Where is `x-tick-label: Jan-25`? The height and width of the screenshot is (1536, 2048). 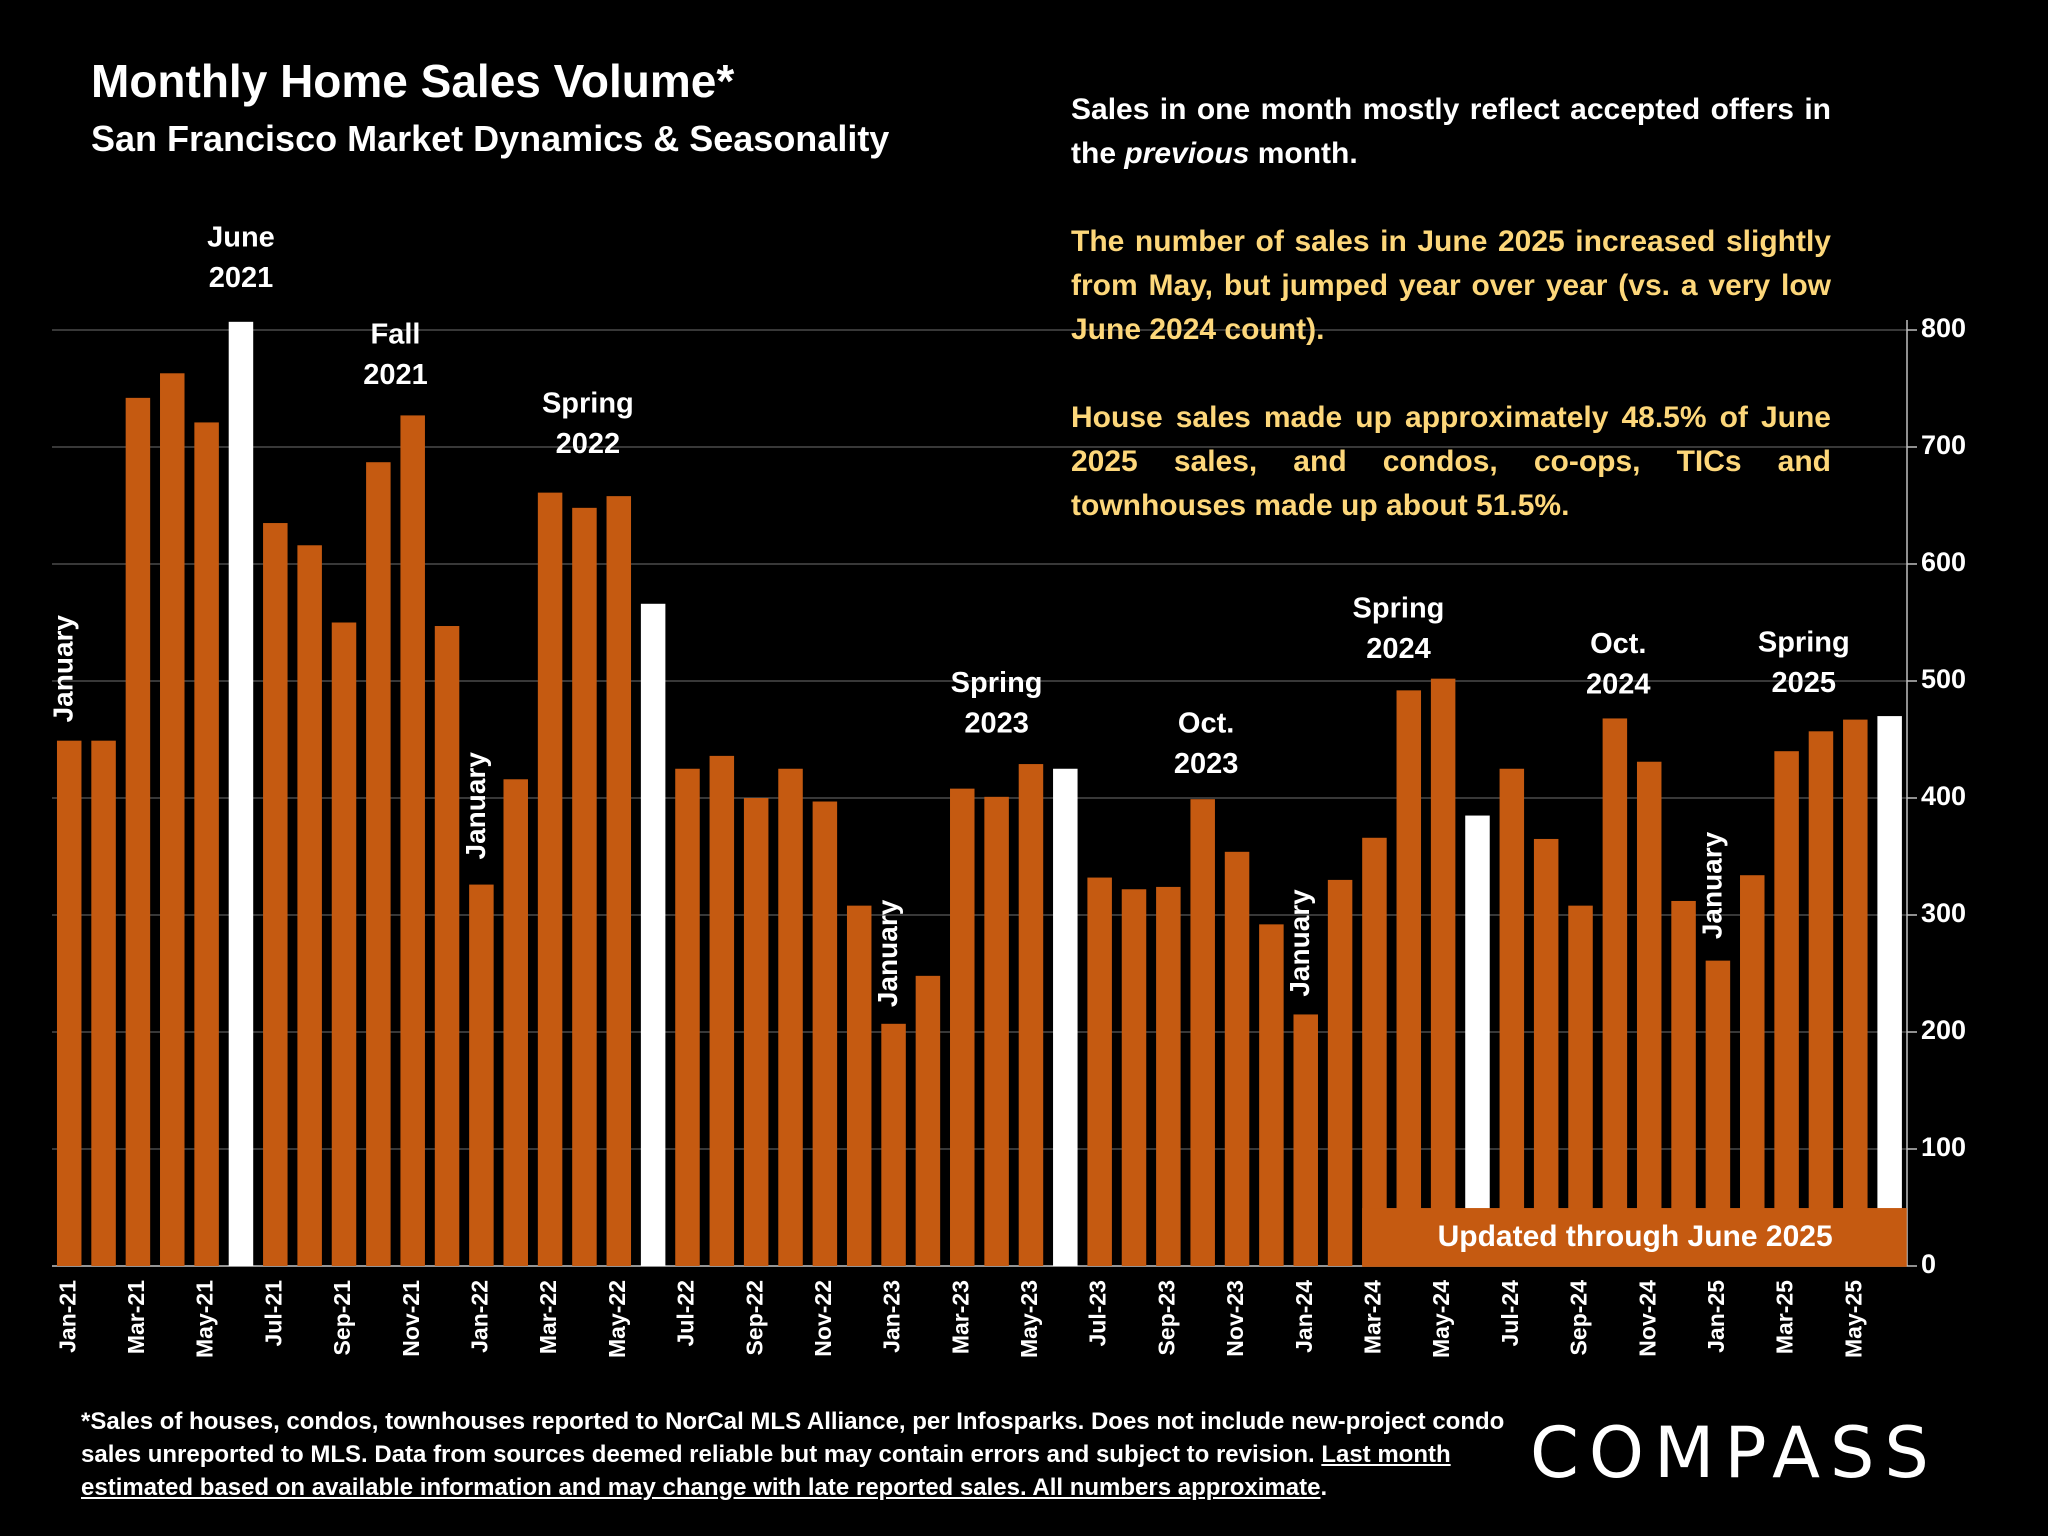
x-tick-label: Jan-25 is located at coordinates (1716, 1316).